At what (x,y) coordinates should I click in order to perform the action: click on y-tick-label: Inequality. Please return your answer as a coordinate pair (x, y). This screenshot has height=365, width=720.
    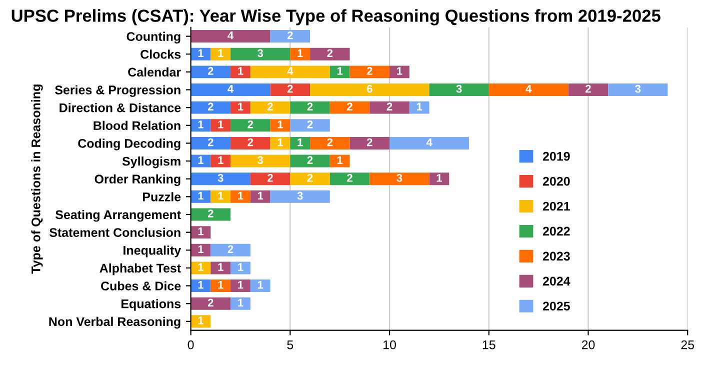
    Looking at the image, I should click on (153, 252).